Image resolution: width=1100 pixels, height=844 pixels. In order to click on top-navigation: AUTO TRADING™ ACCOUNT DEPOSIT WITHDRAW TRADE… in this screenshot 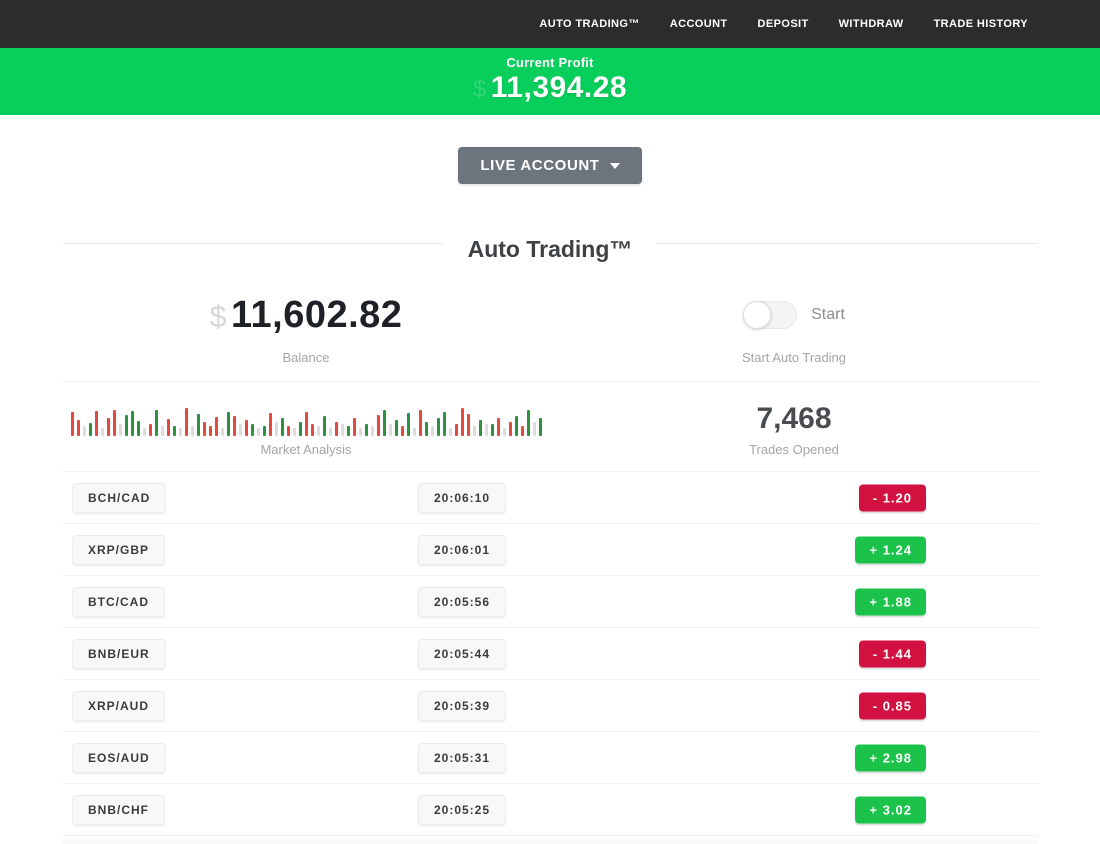, I will do `click(550, 24)`.